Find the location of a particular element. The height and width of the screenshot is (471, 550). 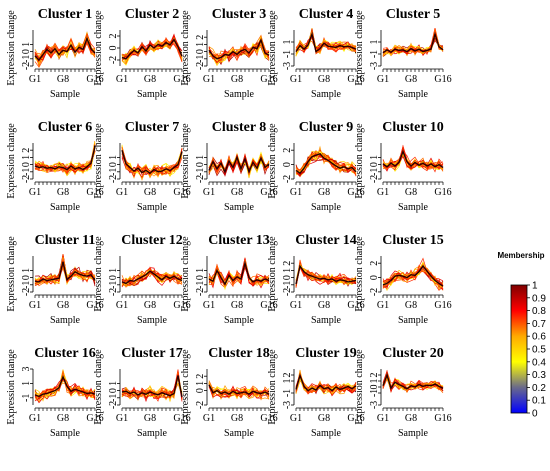

panel-title: Cluster 18 is located at coordinates (239, 353).